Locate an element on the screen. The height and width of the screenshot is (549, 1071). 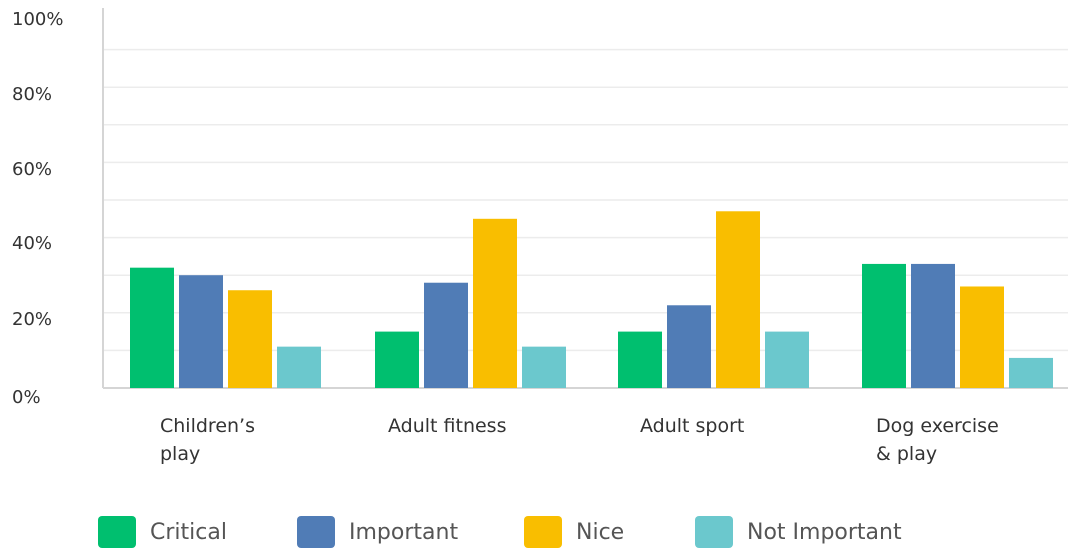
legend-item: Critical is located at coordinates (162, 532).